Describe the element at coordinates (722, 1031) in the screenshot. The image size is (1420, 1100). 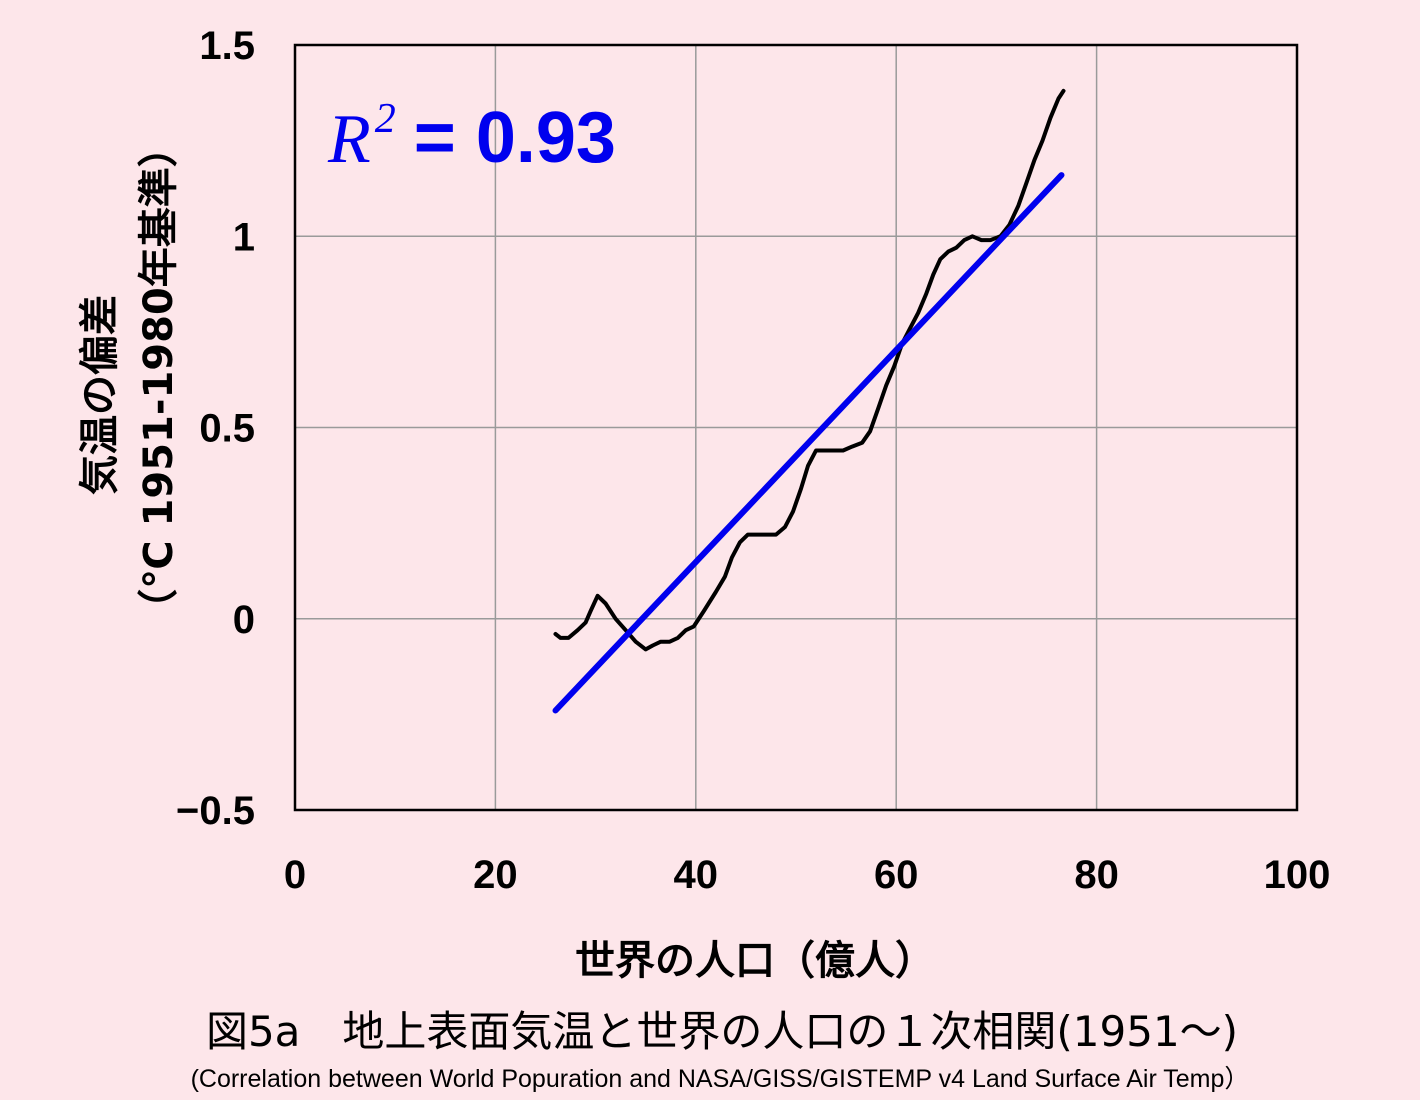
I see `figure-caption: 図5a 地上表面気温と世界の人口の１次相関(1951～)` at that location.